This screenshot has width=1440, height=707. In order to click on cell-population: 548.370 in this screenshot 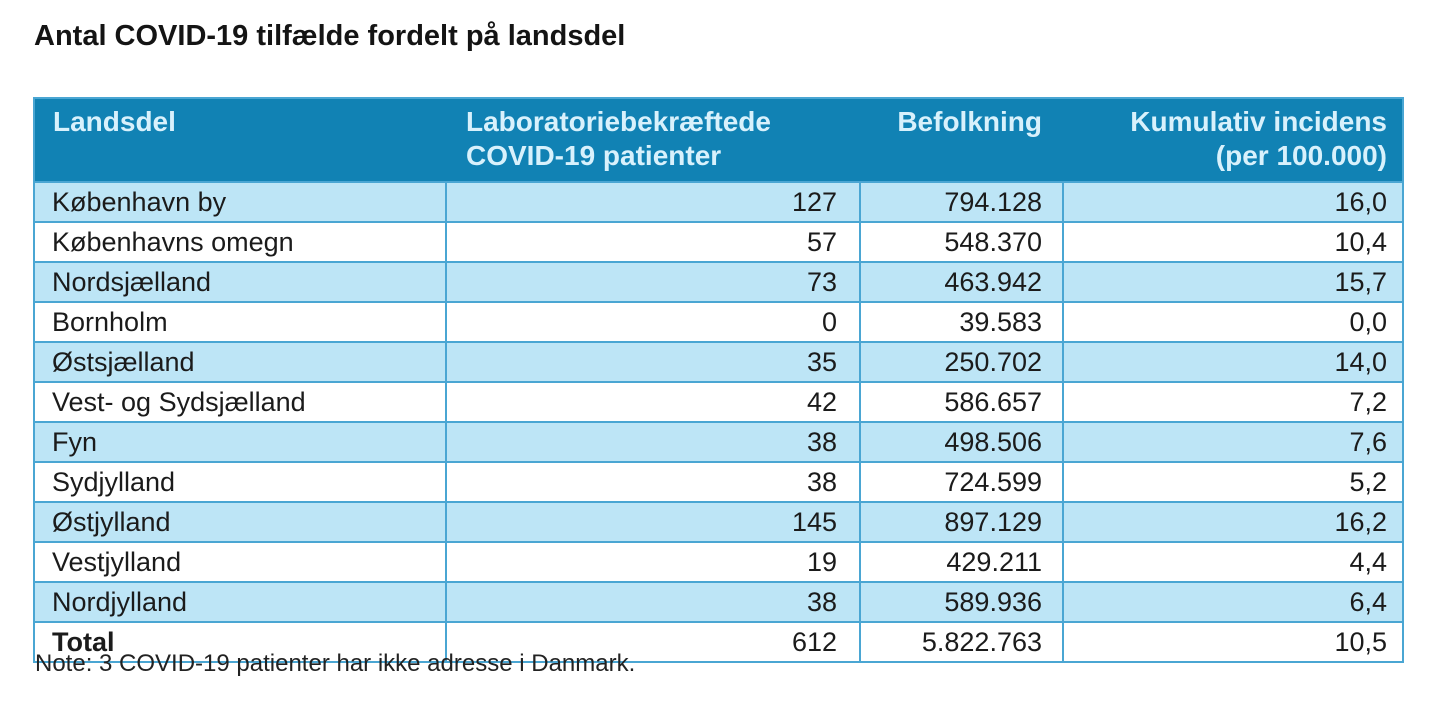, I will do `click(960, 241)`.